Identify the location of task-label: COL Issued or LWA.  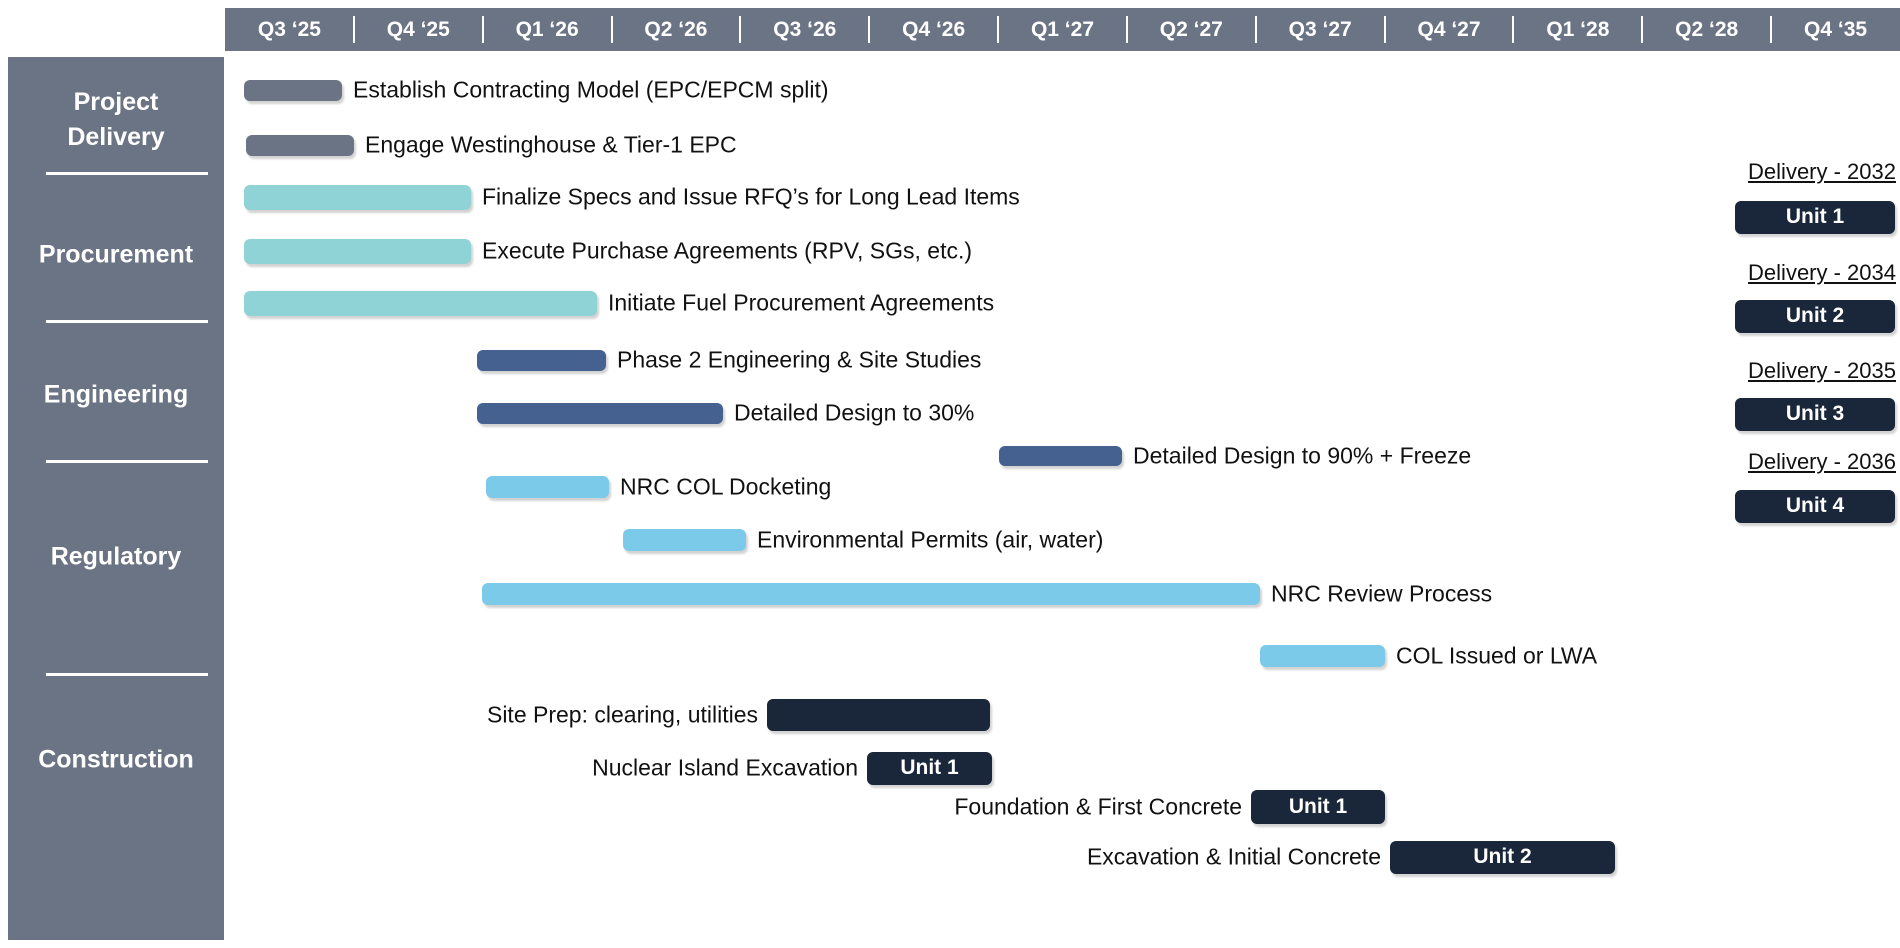
(1497, 655).